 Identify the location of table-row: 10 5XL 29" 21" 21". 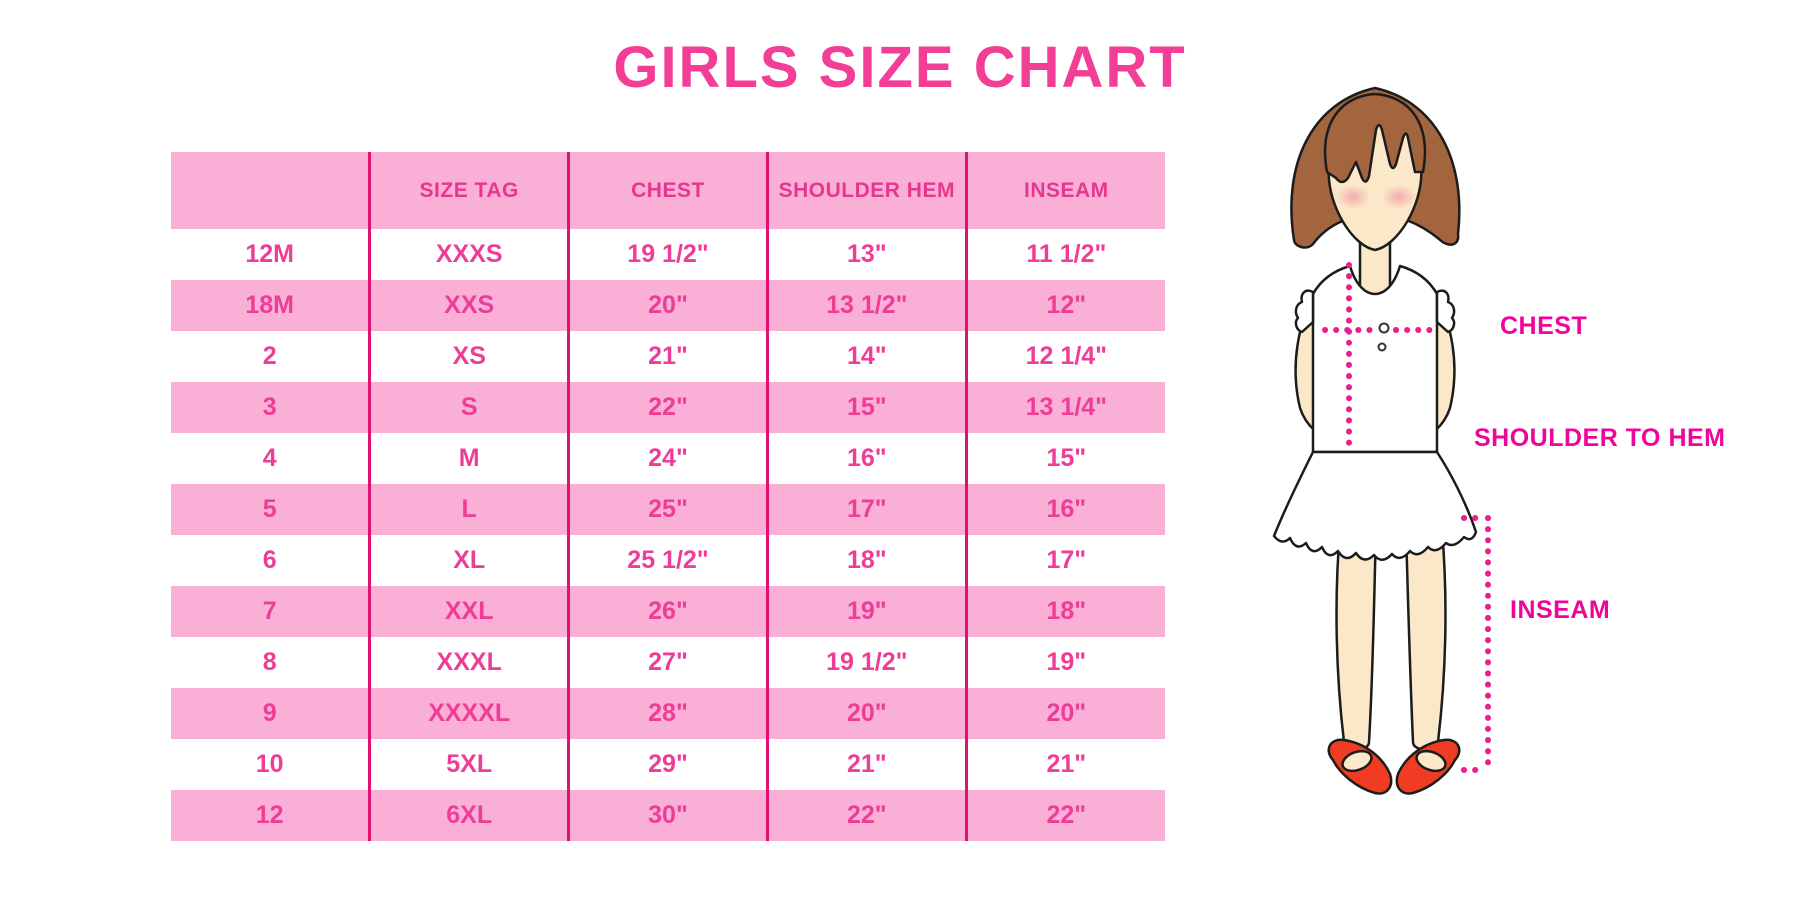
(668, 764).